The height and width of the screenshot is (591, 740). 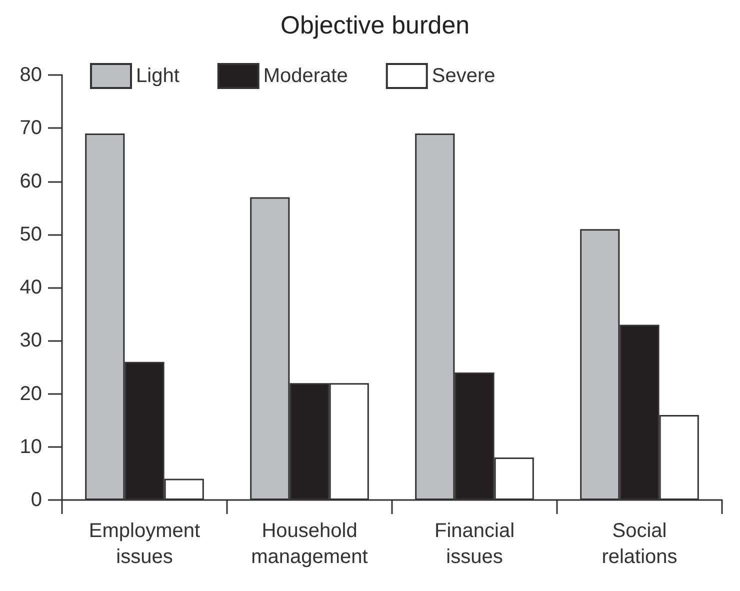 I want to click on y-tick-label: 70, so click(x=31, y=128).